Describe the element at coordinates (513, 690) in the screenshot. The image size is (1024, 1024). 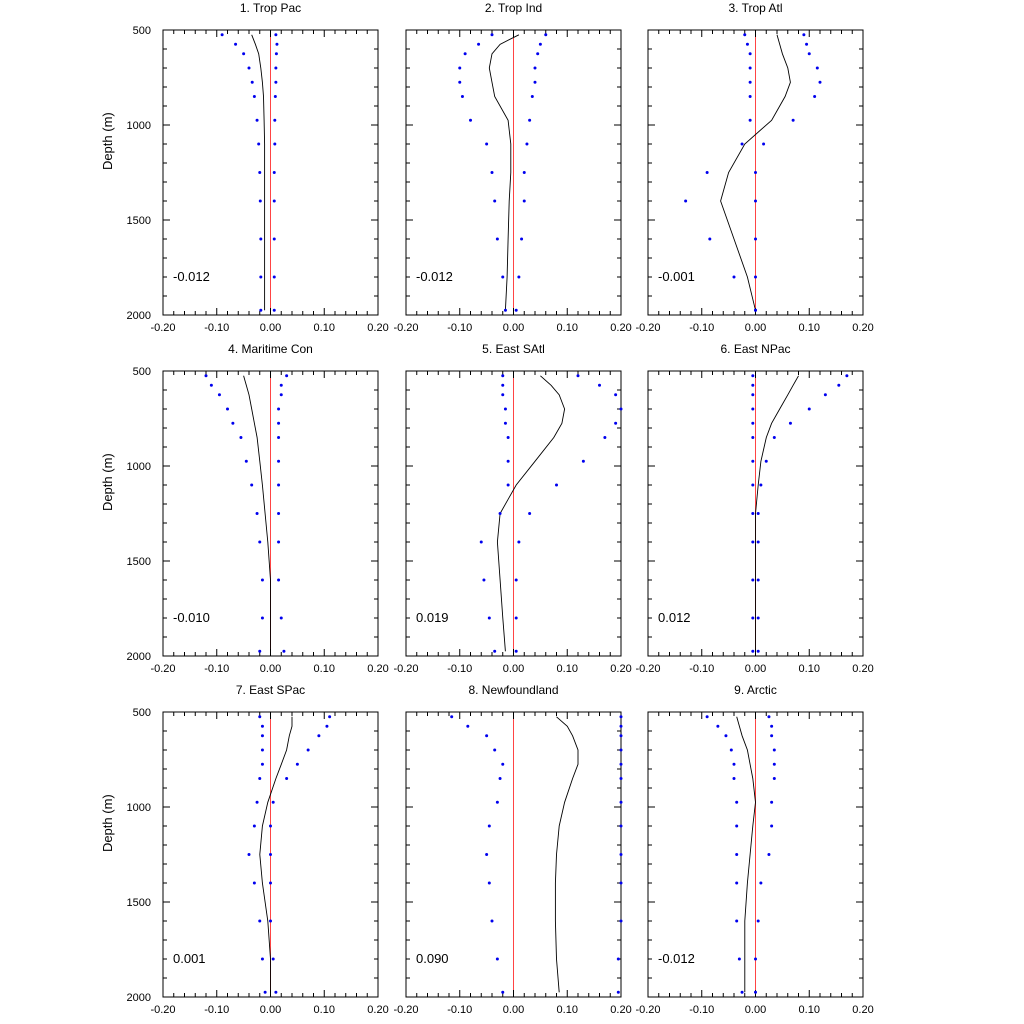
I see `panel-title: 8. Newfoundland` at that location.